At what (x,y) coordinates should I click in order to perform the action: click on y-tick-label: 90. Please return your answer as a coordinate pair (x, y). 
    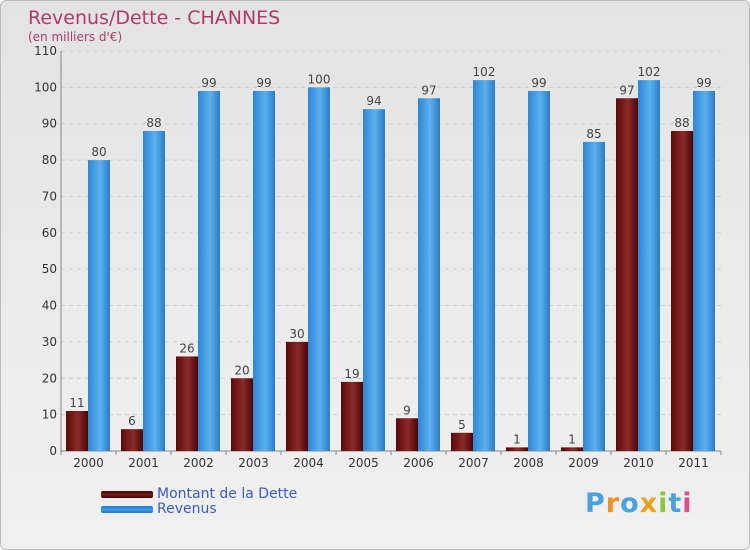
    Looking at the image, I should click on (49, 124).